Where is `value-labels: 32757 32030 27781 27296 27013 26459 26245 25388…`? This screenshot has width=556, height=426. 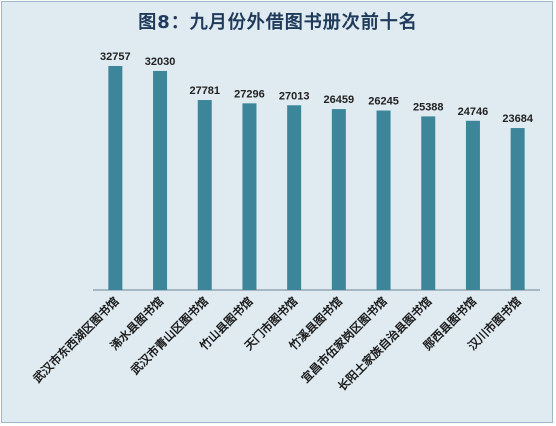 value-labels: 32757 32030 27781 27296 27013 26459 26245 25388… is located at coordinates (317, 88).